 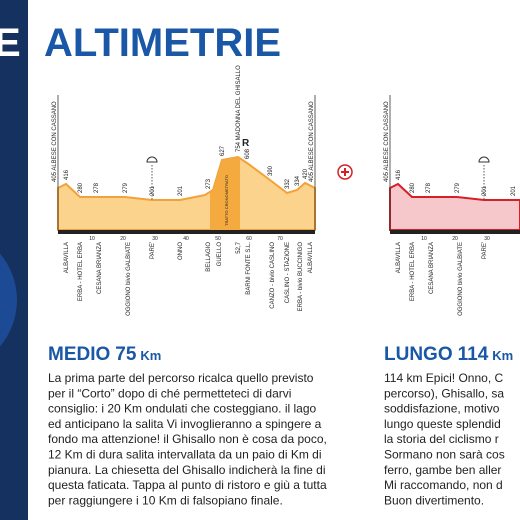 I want to click on sidebar-letter: E, so click(x=10, y=43).